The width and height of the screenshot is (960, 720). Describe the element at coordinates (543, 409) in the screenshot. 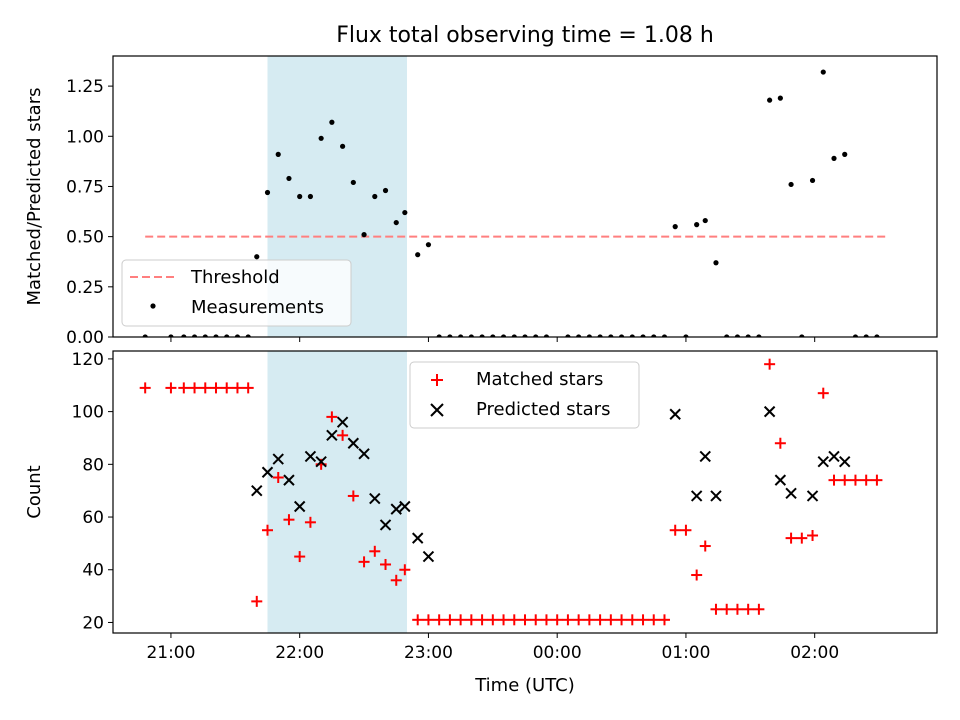

I see `legend-predicted-label: Predicted stars` at that location.